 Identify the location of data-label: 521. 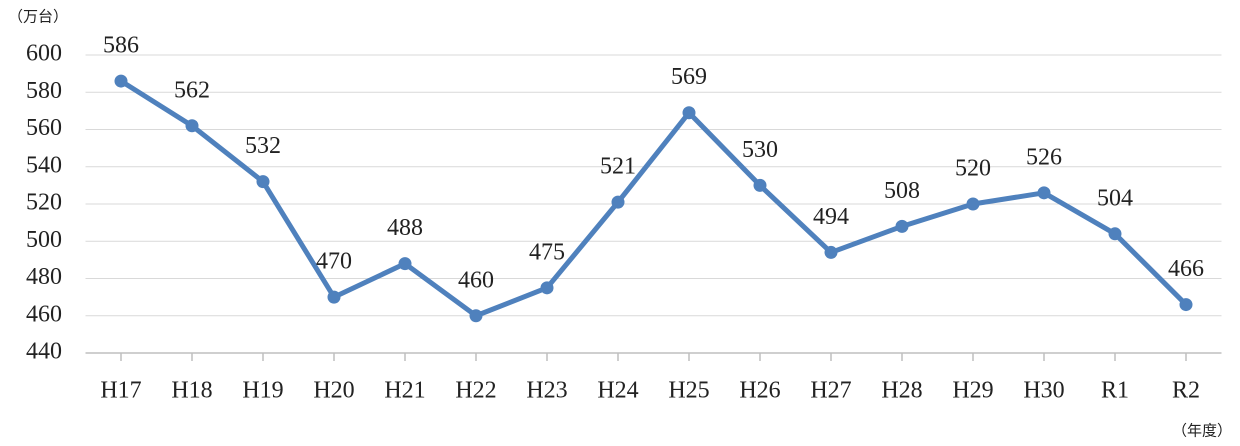
(618, 167).